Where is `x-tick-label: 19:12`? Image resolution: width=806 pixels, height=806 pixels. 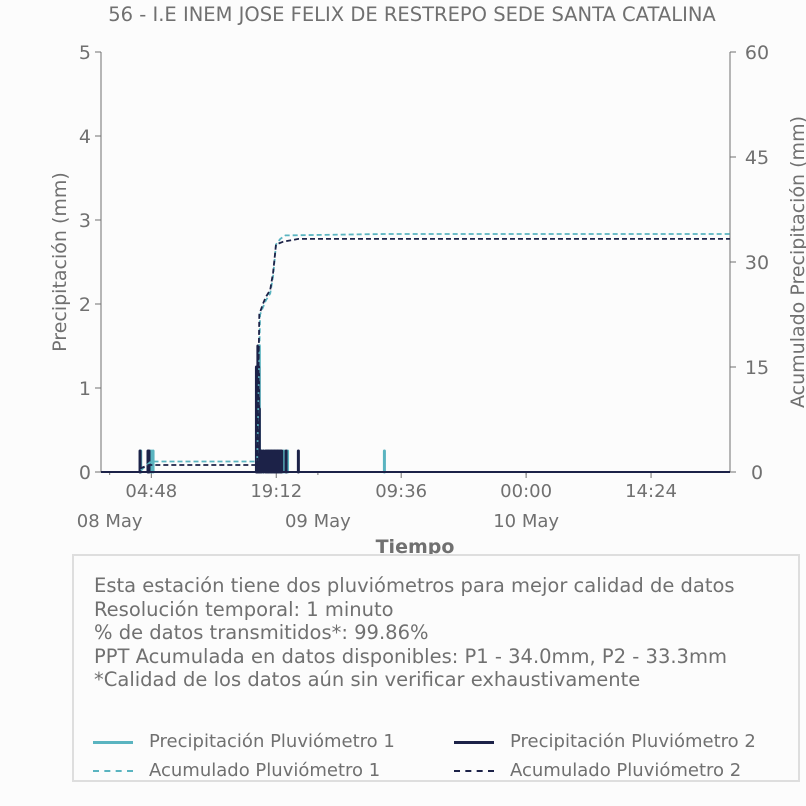
x-tick-label: 19:12 is located at coordinates (276, 491).